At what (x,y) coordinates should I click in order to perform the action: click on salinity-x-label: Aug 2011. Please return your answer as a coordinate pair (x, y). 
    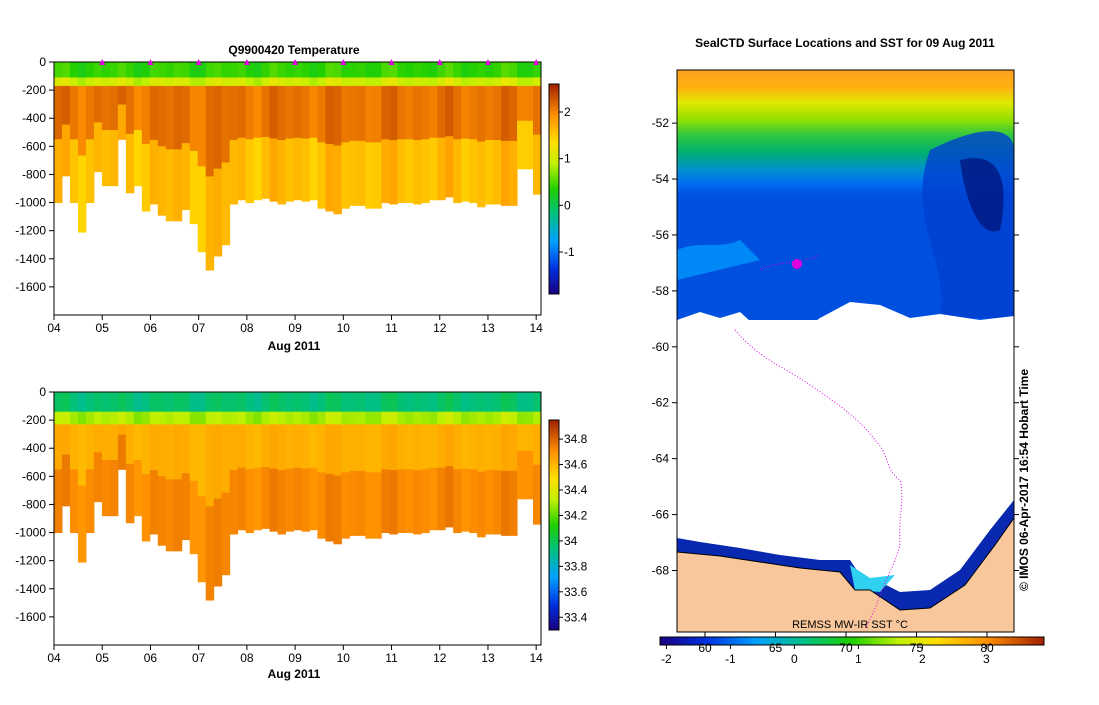
    Looking at the image, I should click on (294, 674).